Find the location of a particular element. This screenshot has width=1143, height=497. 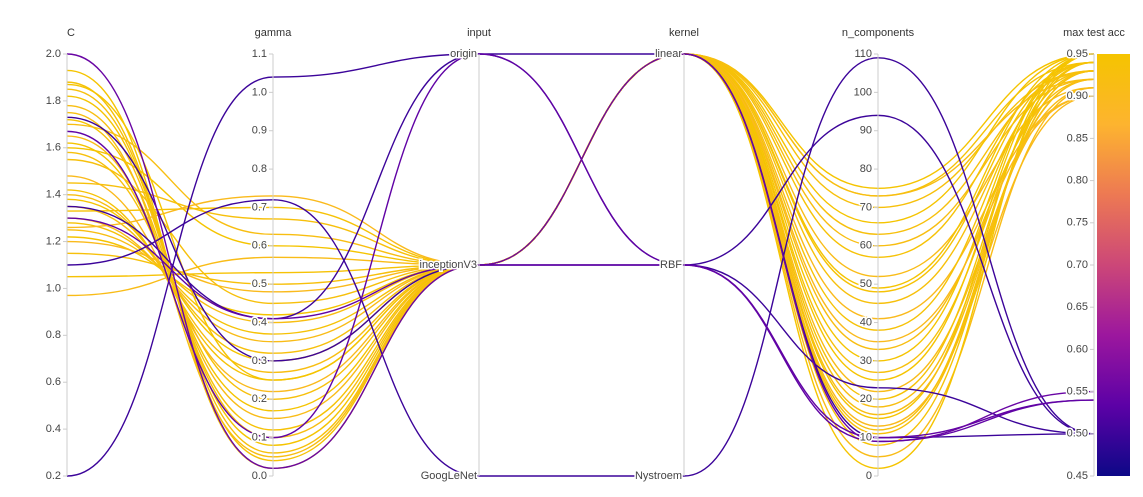

tick-label: 1.2 is located at coordinates (53, 241).